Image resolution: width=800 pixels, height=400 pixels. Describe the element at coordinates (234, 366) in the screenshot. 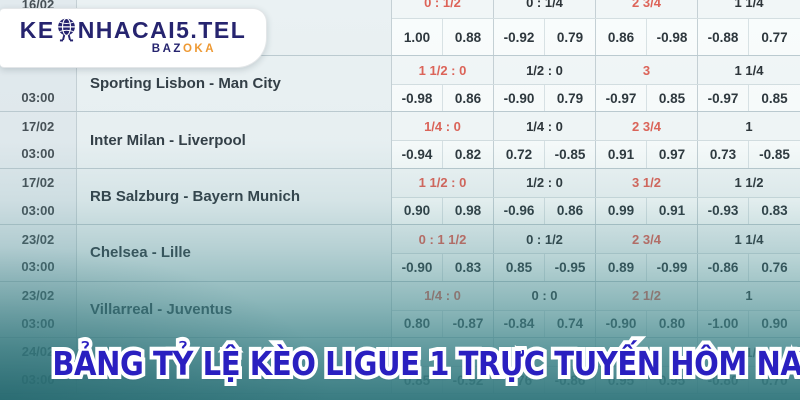

I see `match-name: Benfica` at that location.